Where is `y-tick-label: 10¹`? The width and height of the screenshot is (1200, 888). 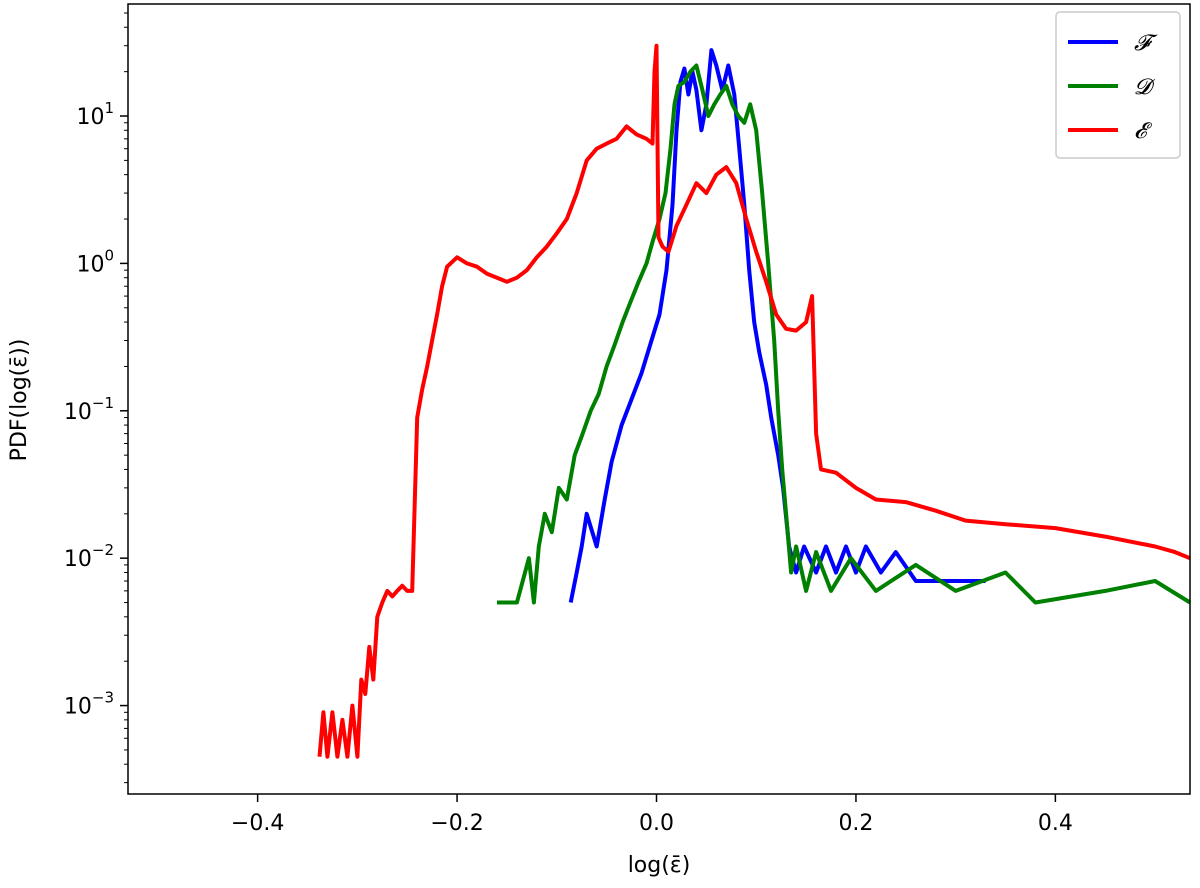
y-tick-label: 10¹ is located at coordinates (95, 114).